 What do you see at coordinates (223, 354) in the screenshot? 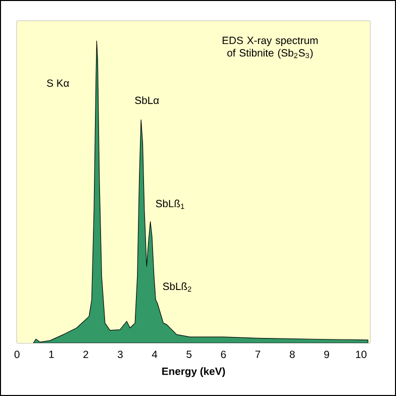
I see `x-tick-label: 6` at bounding box center [223, 354].